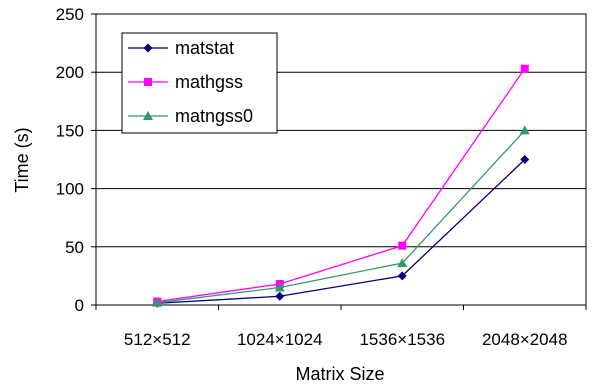 The width and height of the screenshot is (593, 386). I want to click on x-tick-label: 2048×2048, so click(525, 339).